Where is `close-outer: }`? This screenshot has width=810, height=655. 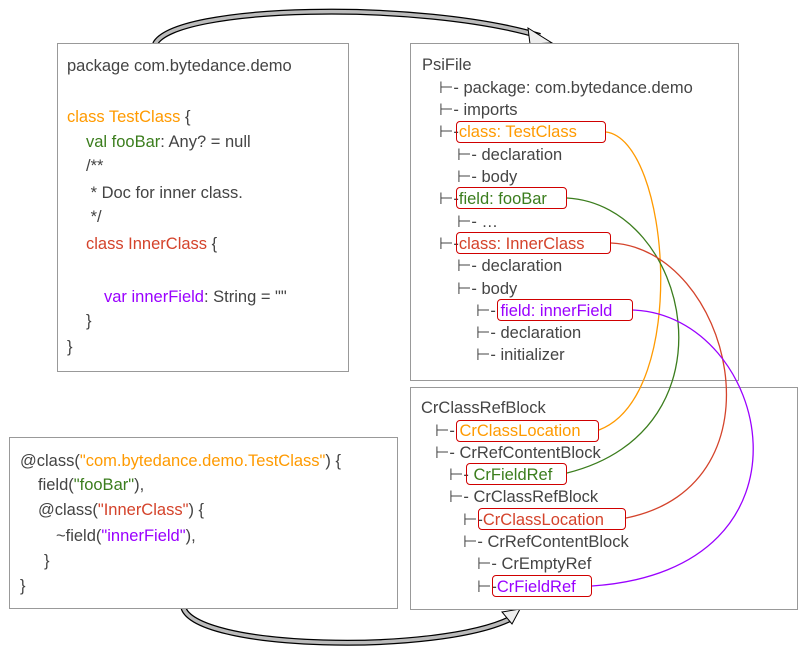
close-outer: } is located at coordinates (70, 347).